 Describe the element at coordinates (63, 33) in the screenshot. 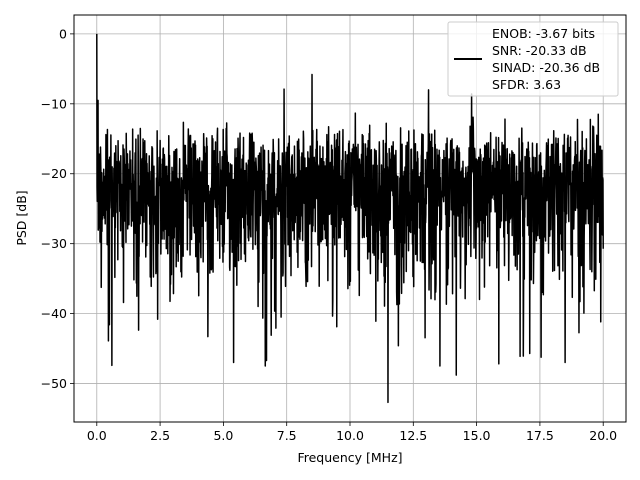

I see `y-tick-label: 0` at that location.